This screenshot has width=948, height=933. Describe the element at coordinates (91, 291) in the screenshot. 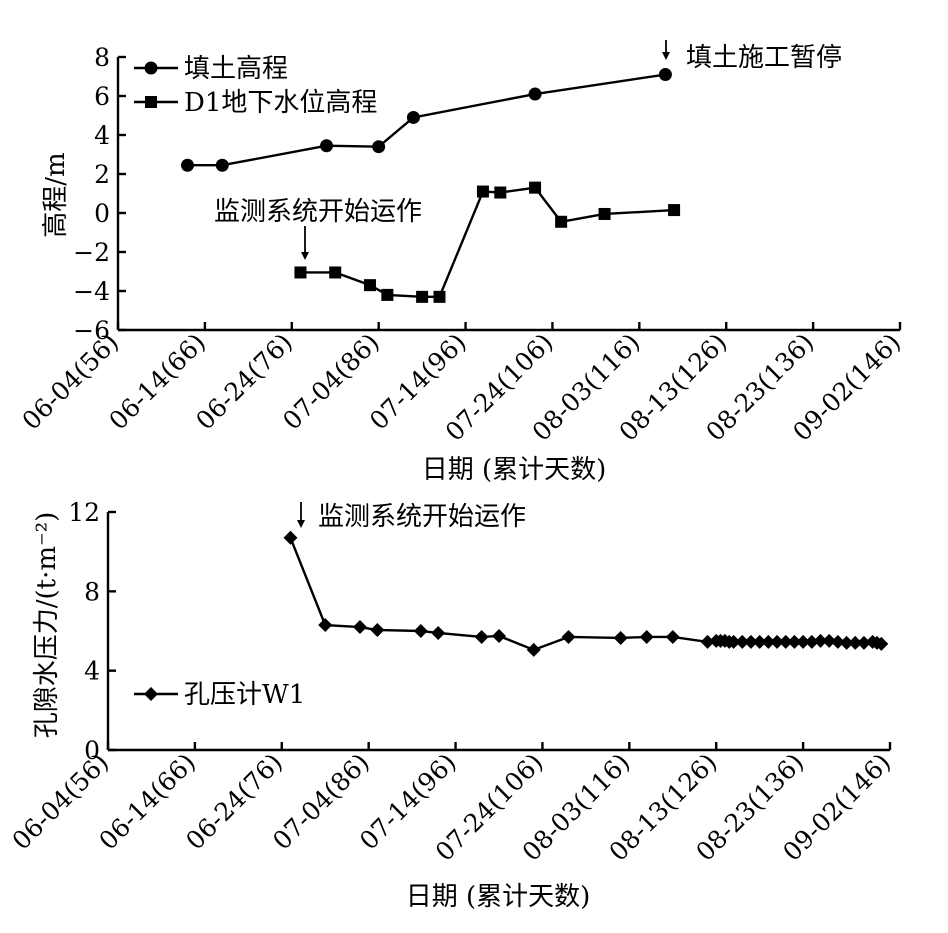

I see `y-tick-label: −4` at that location.